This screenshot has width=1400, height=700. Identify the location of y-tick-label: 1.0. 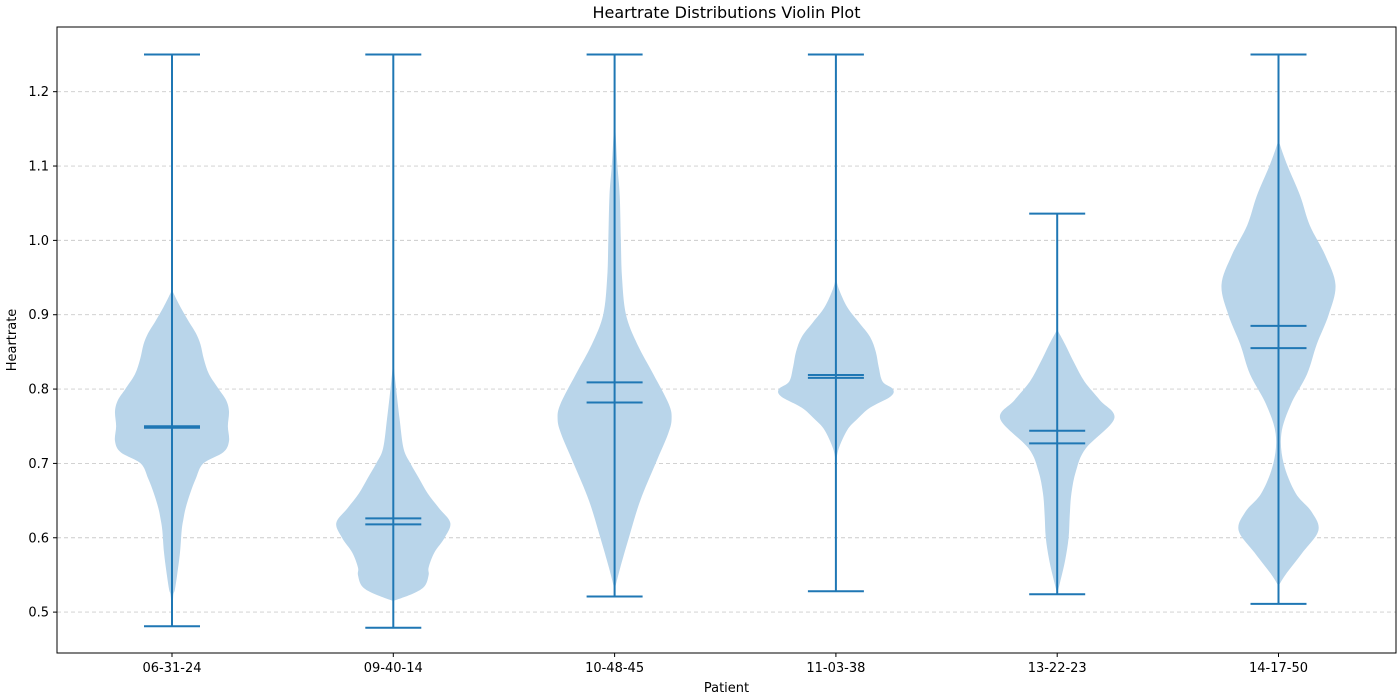
(38, 241).